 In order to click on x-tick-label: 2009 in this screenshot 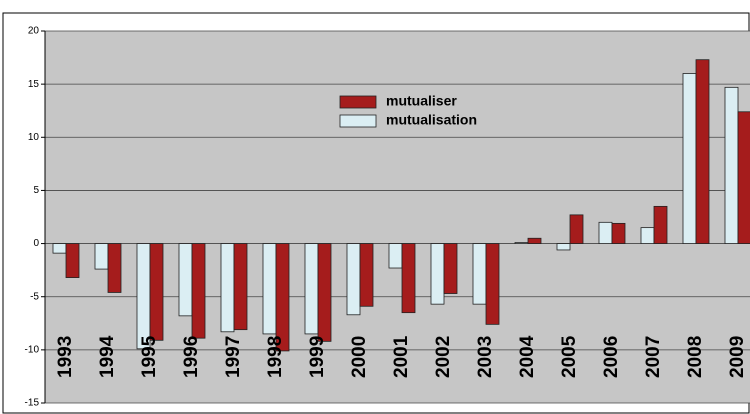, I will do `click(737, 357)`.